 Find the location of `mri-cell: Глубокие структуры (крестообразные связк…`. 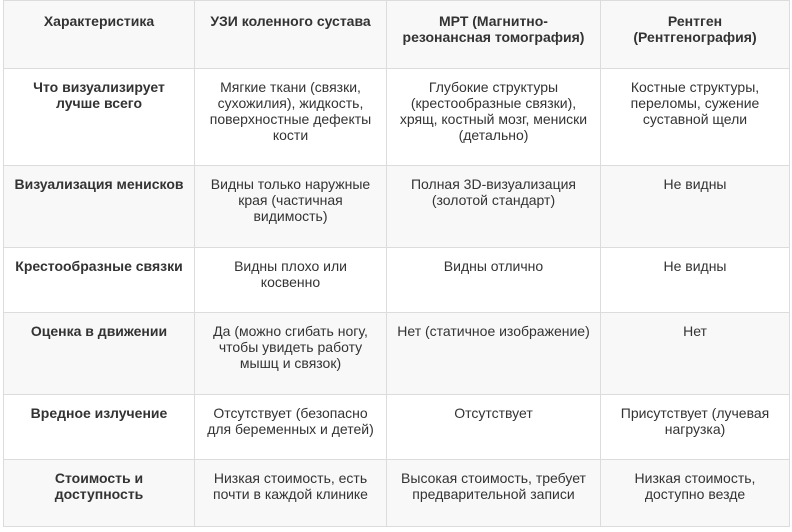

mri-cell: Глубокие структуры (крестообразные связк… is located at coordinates (493, 117).